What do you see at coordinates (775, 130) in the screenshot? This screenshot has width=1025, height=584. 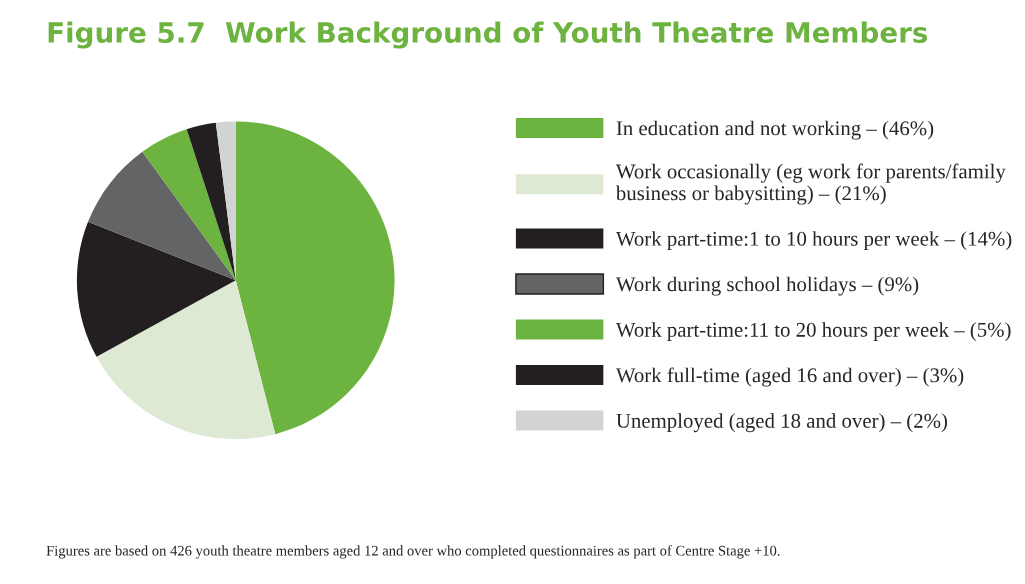 I see `legend-label: In education and not working – (46%)` at bounding box center [775, 130].